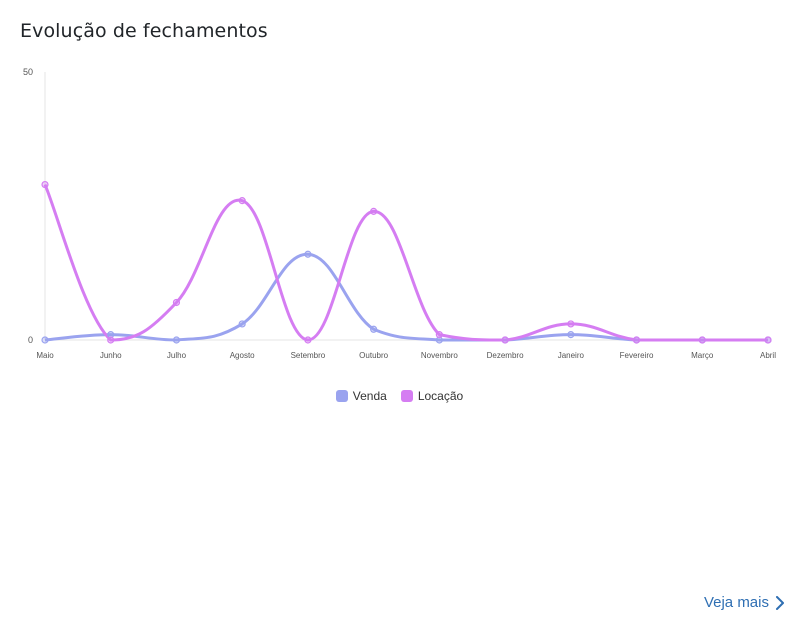 The height and width of the screenshot is (627, 799). Describe the element at coordinates (30, 340) in the screenshot. I see `y-tick-label: 0` at that location.